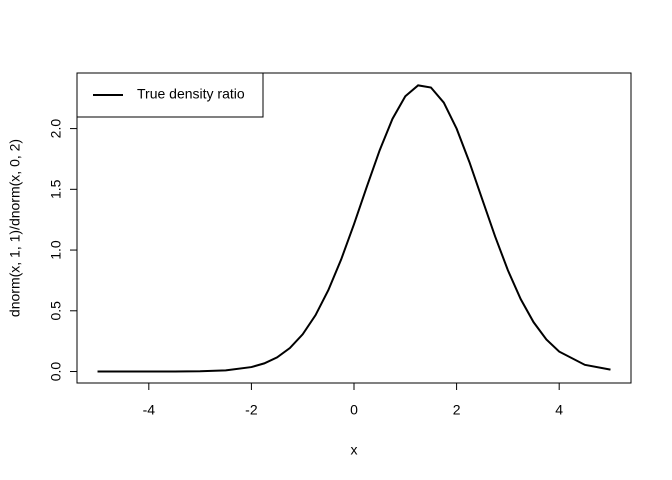 The image size is (672, 480). Describe the element at coordinates (56, 311) in the screenshot. I see `y-tick-label: 0.5` at that location.